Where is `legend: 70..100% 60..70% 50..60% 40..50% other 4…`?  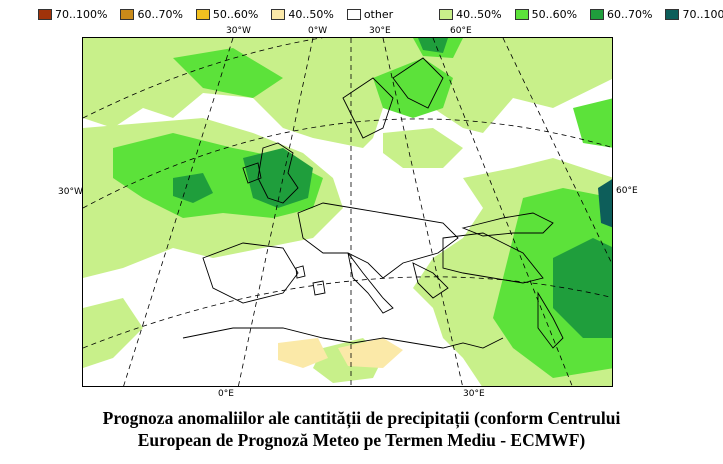 legend: 70..100% 60..70% 50..60% 40..50% other 4… is located at coordinates (380, 14).